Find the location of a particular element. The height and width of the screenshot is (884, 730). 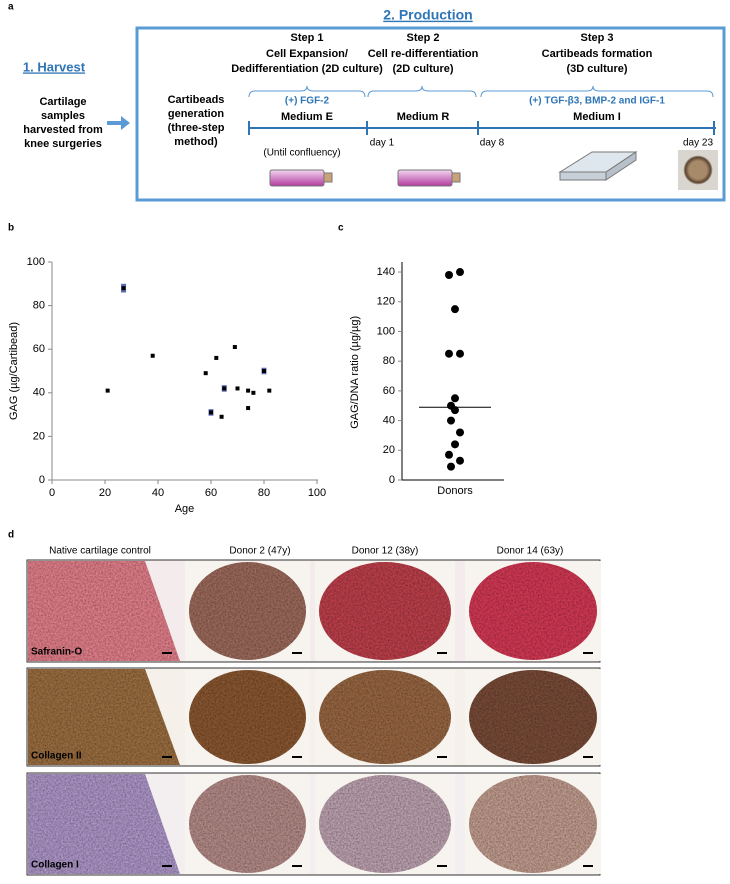

medium: Medium R is located at coordinates (423, 117).